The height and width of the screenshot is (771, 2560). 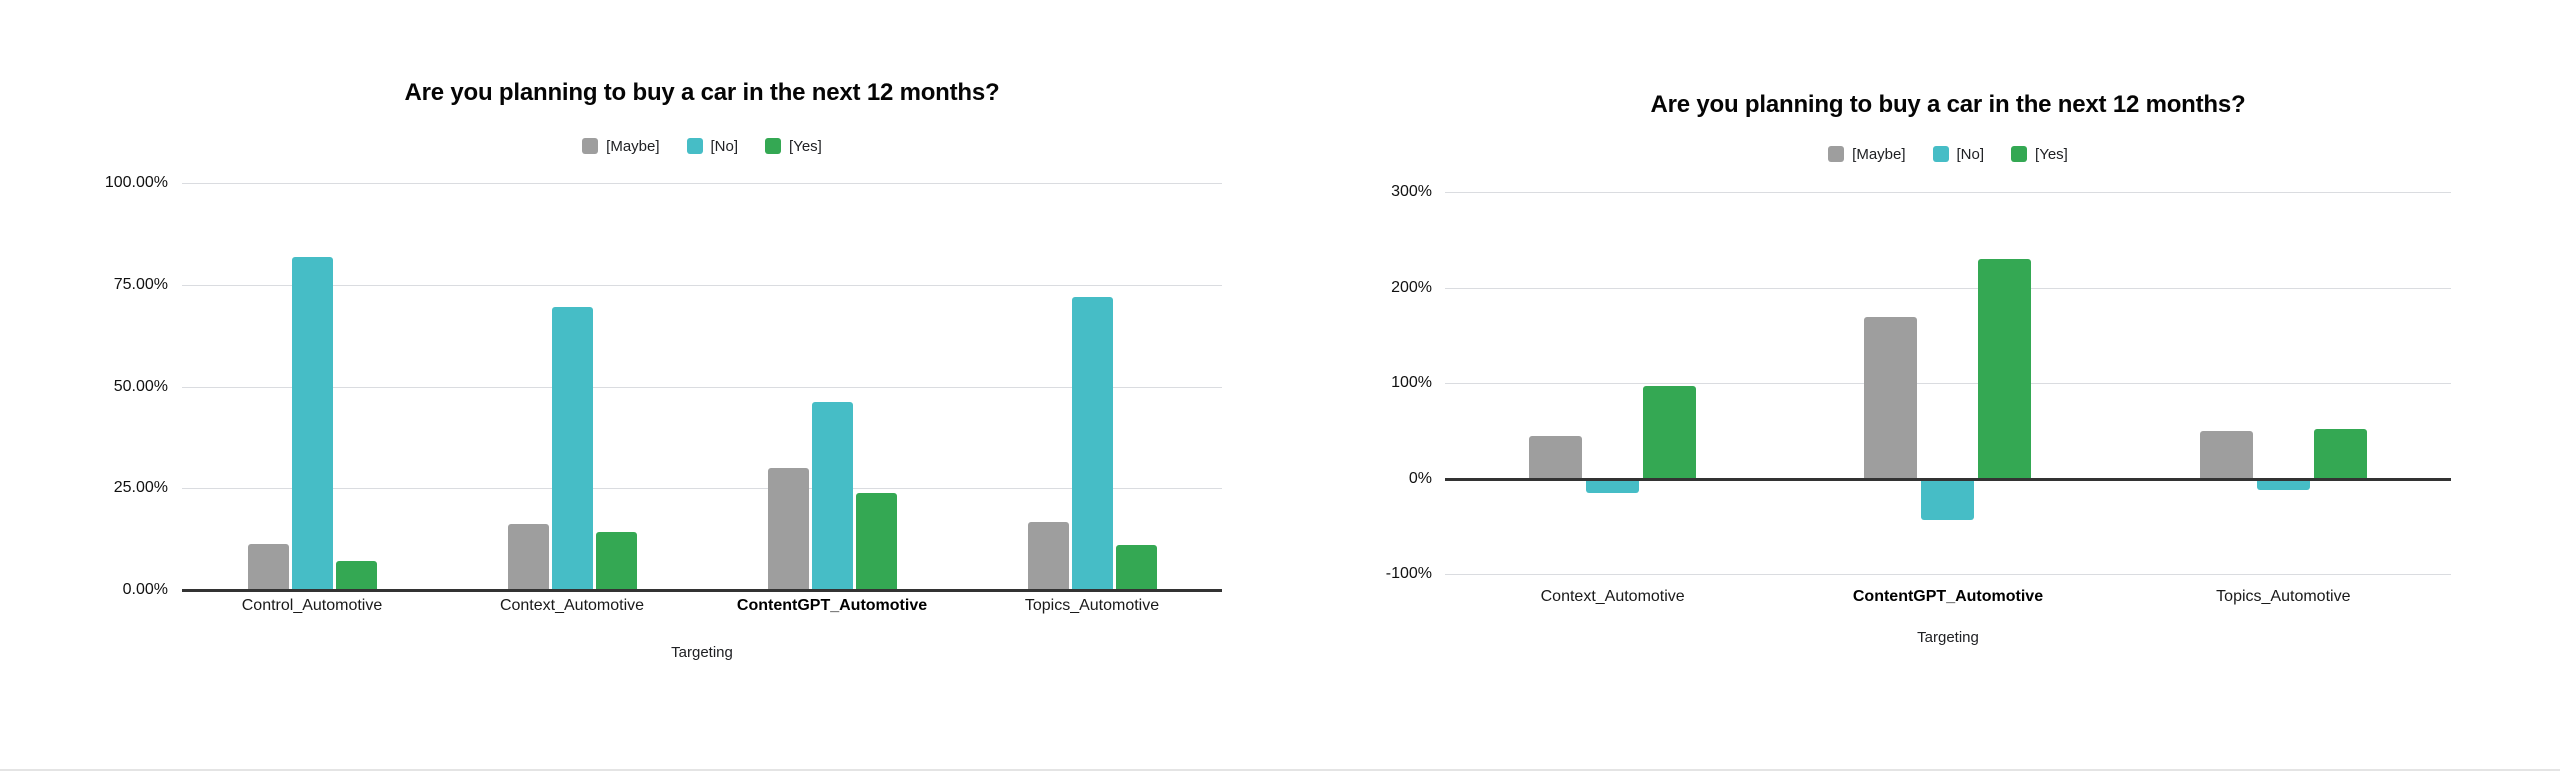 What do you see at coordinates (145, 589) in the screenshot?
I see `y-tick-label: 0.00%` at bounding box center [145, 589].